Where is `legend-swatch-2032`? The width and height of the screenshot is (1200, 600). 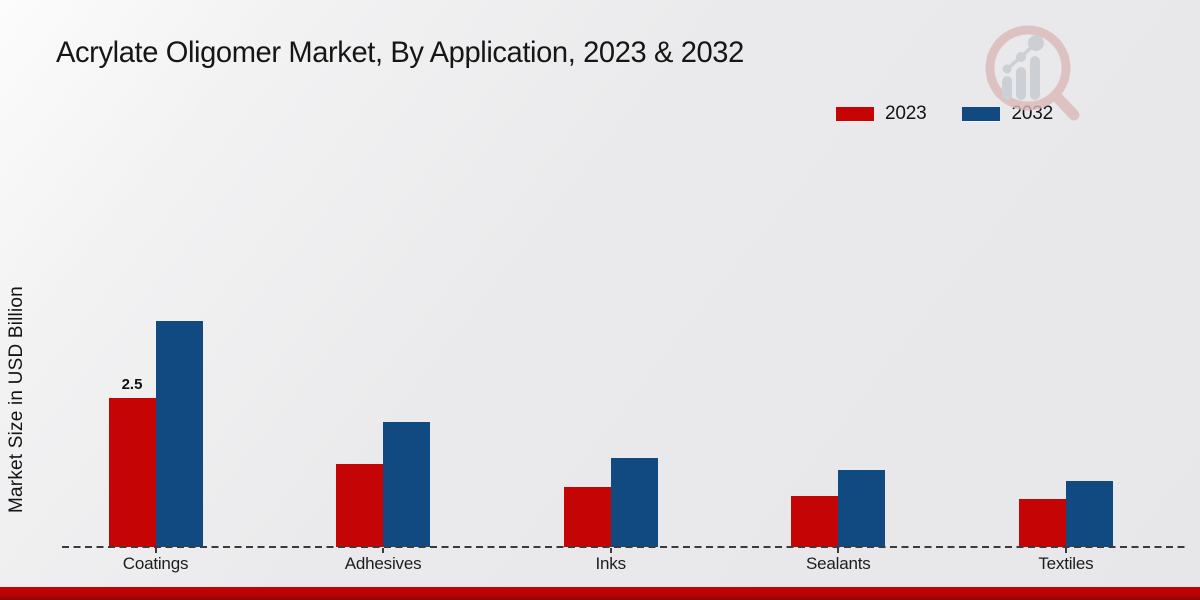
legend-swatch-2032 is located at coordinates (981, 114).